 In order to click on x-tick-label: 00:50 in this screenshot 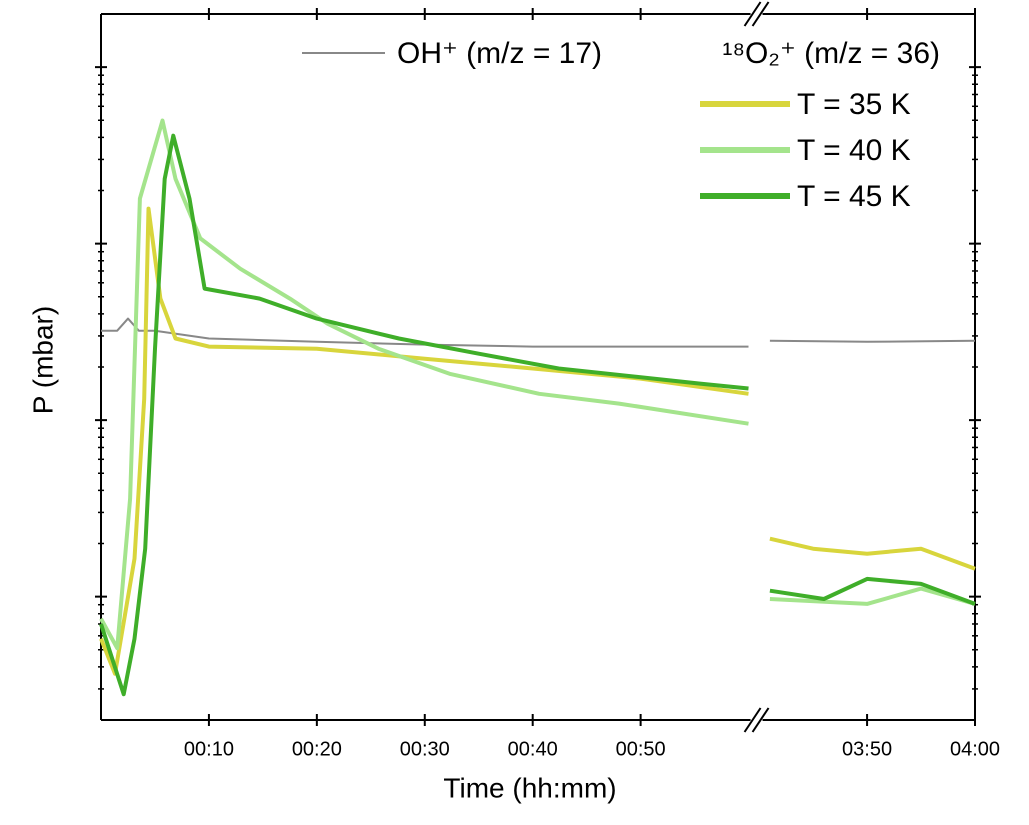, I will do `click(641, 749)`.